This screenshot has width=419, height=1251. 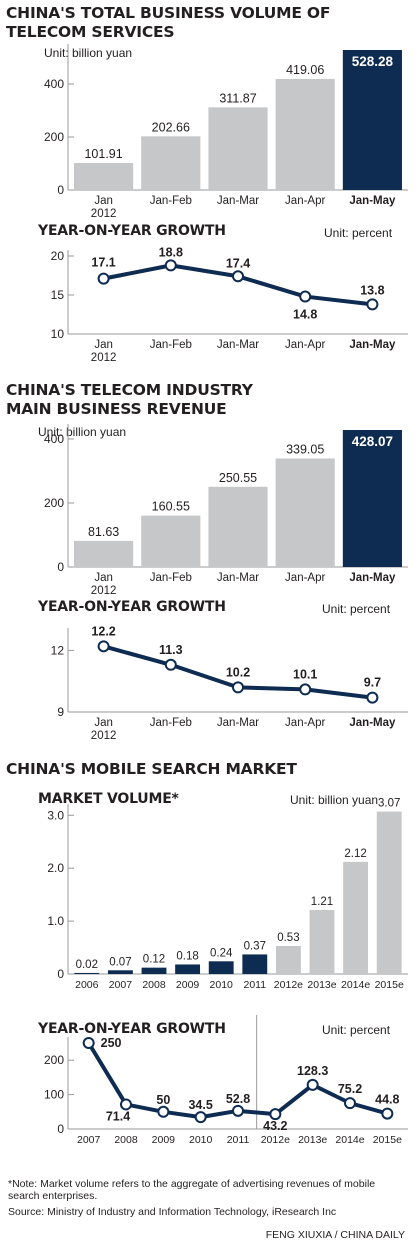 What do you see at coordinates (305, 70) in the screenshot?
I see `data-label: 419.06` at bounding box center [305, 70].